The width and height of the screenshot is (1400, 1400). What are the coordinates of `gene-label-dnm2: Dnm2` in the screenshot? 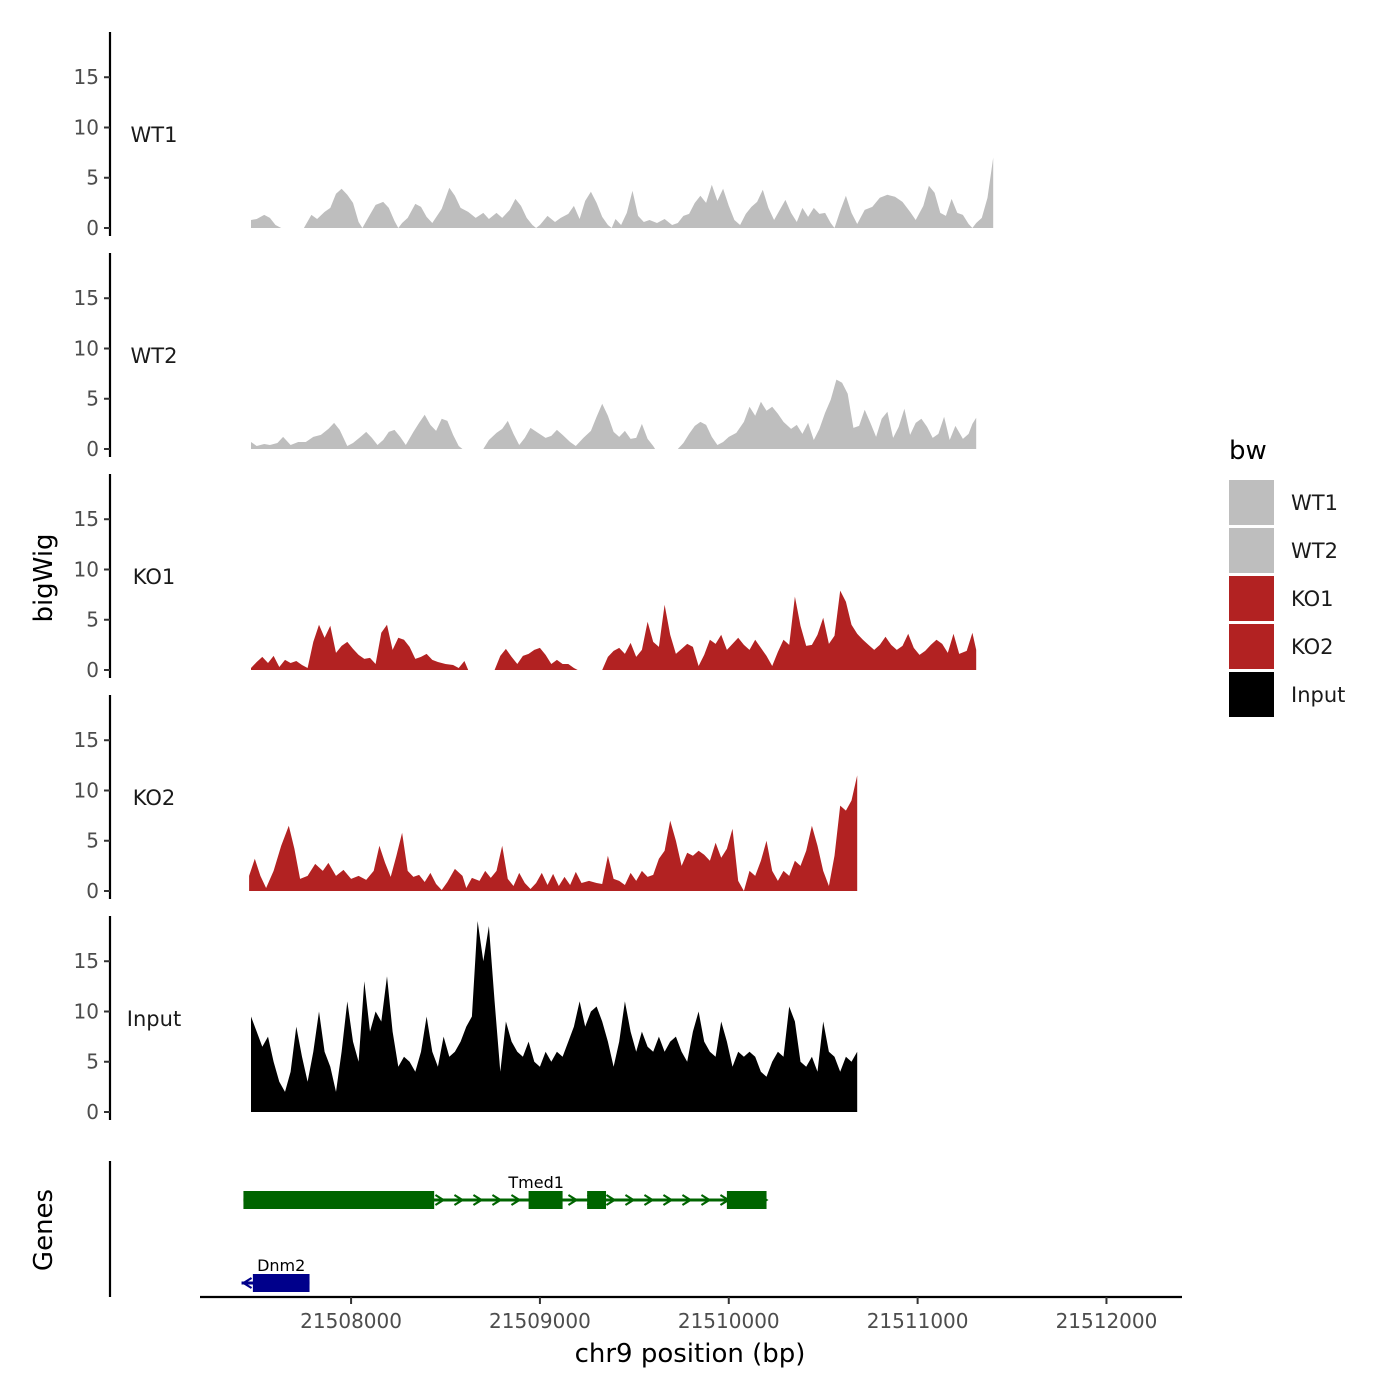 It's located at (281, 1265).